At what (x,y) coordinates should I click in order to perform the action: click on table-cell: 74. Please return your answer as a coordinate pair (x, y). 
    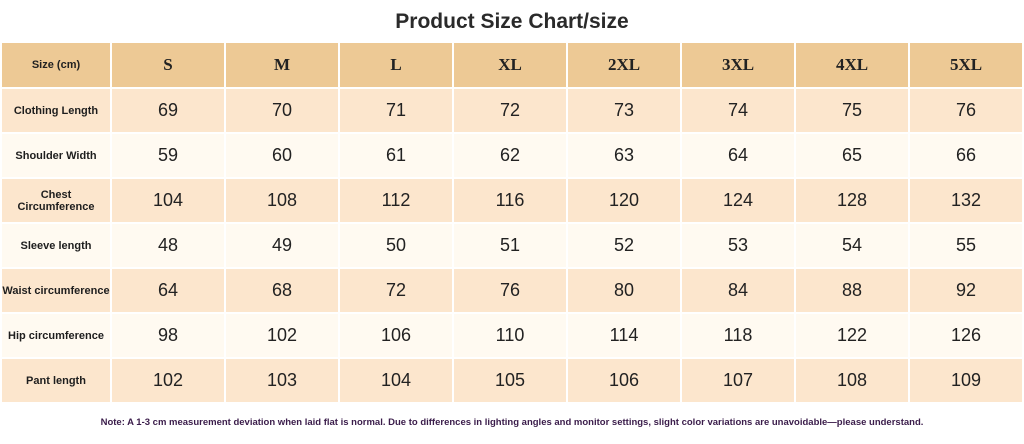
    Looking at the image, I should click on (738, 111).